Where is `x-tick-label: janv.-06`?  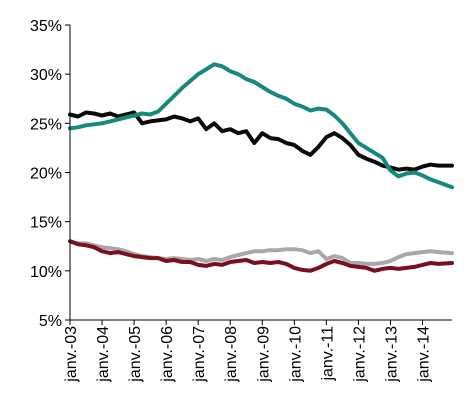
x-tick-label: janv.-06 is located at coordinates (167, 354).